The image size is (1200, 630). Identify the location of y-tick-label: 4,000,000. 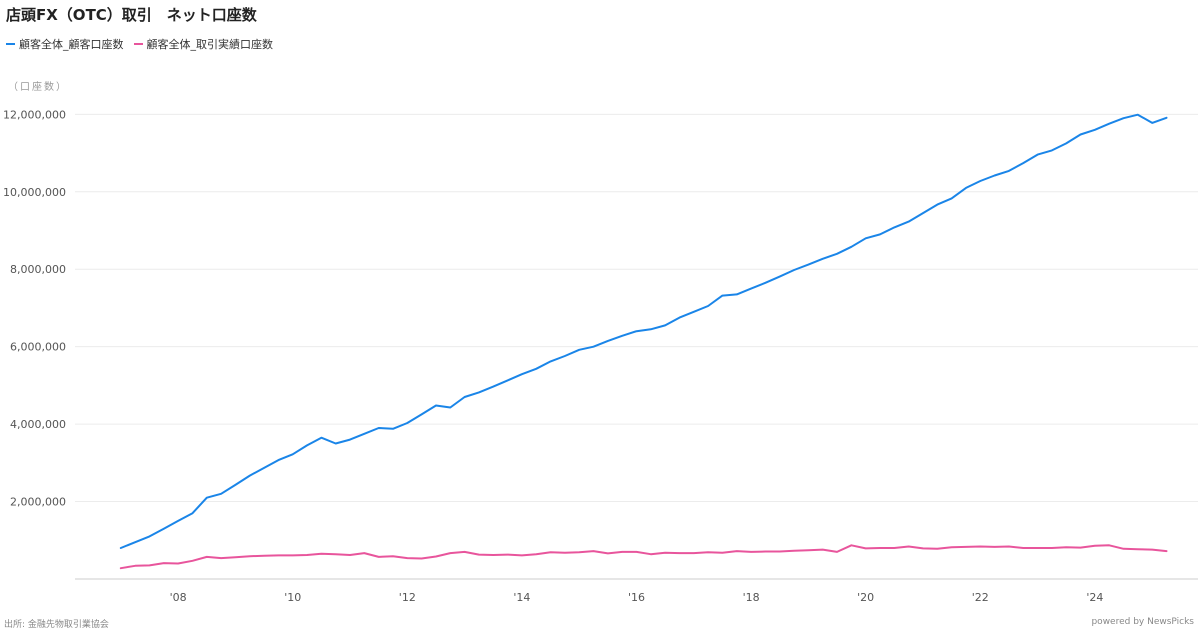
(38, 424).